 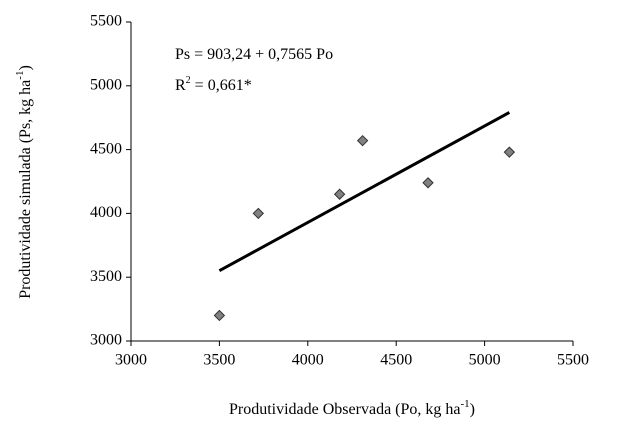 I want to click on equation-text: Ps = 903,24 + 0,7565 Po, so click(x=254, y=54).